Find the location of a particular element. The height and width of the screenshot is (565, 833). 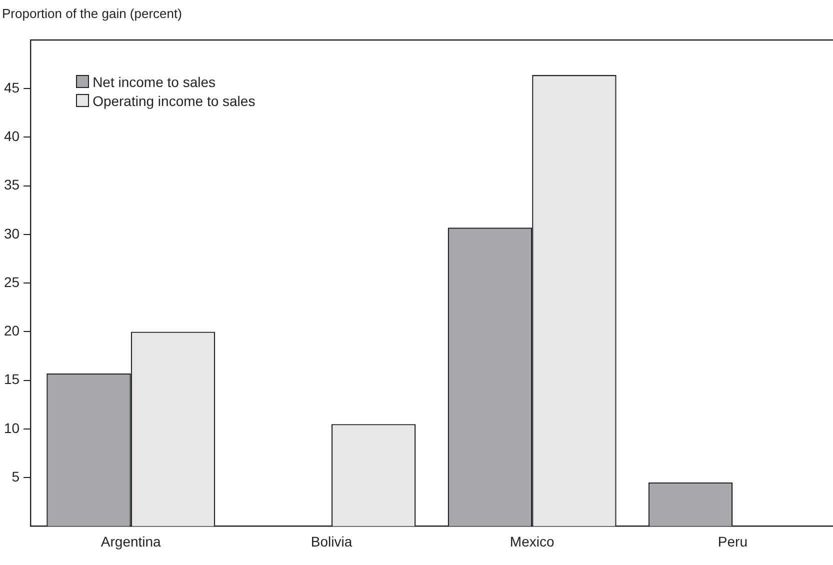

y-tick-label: 30 is located at coordinates (12, 233).